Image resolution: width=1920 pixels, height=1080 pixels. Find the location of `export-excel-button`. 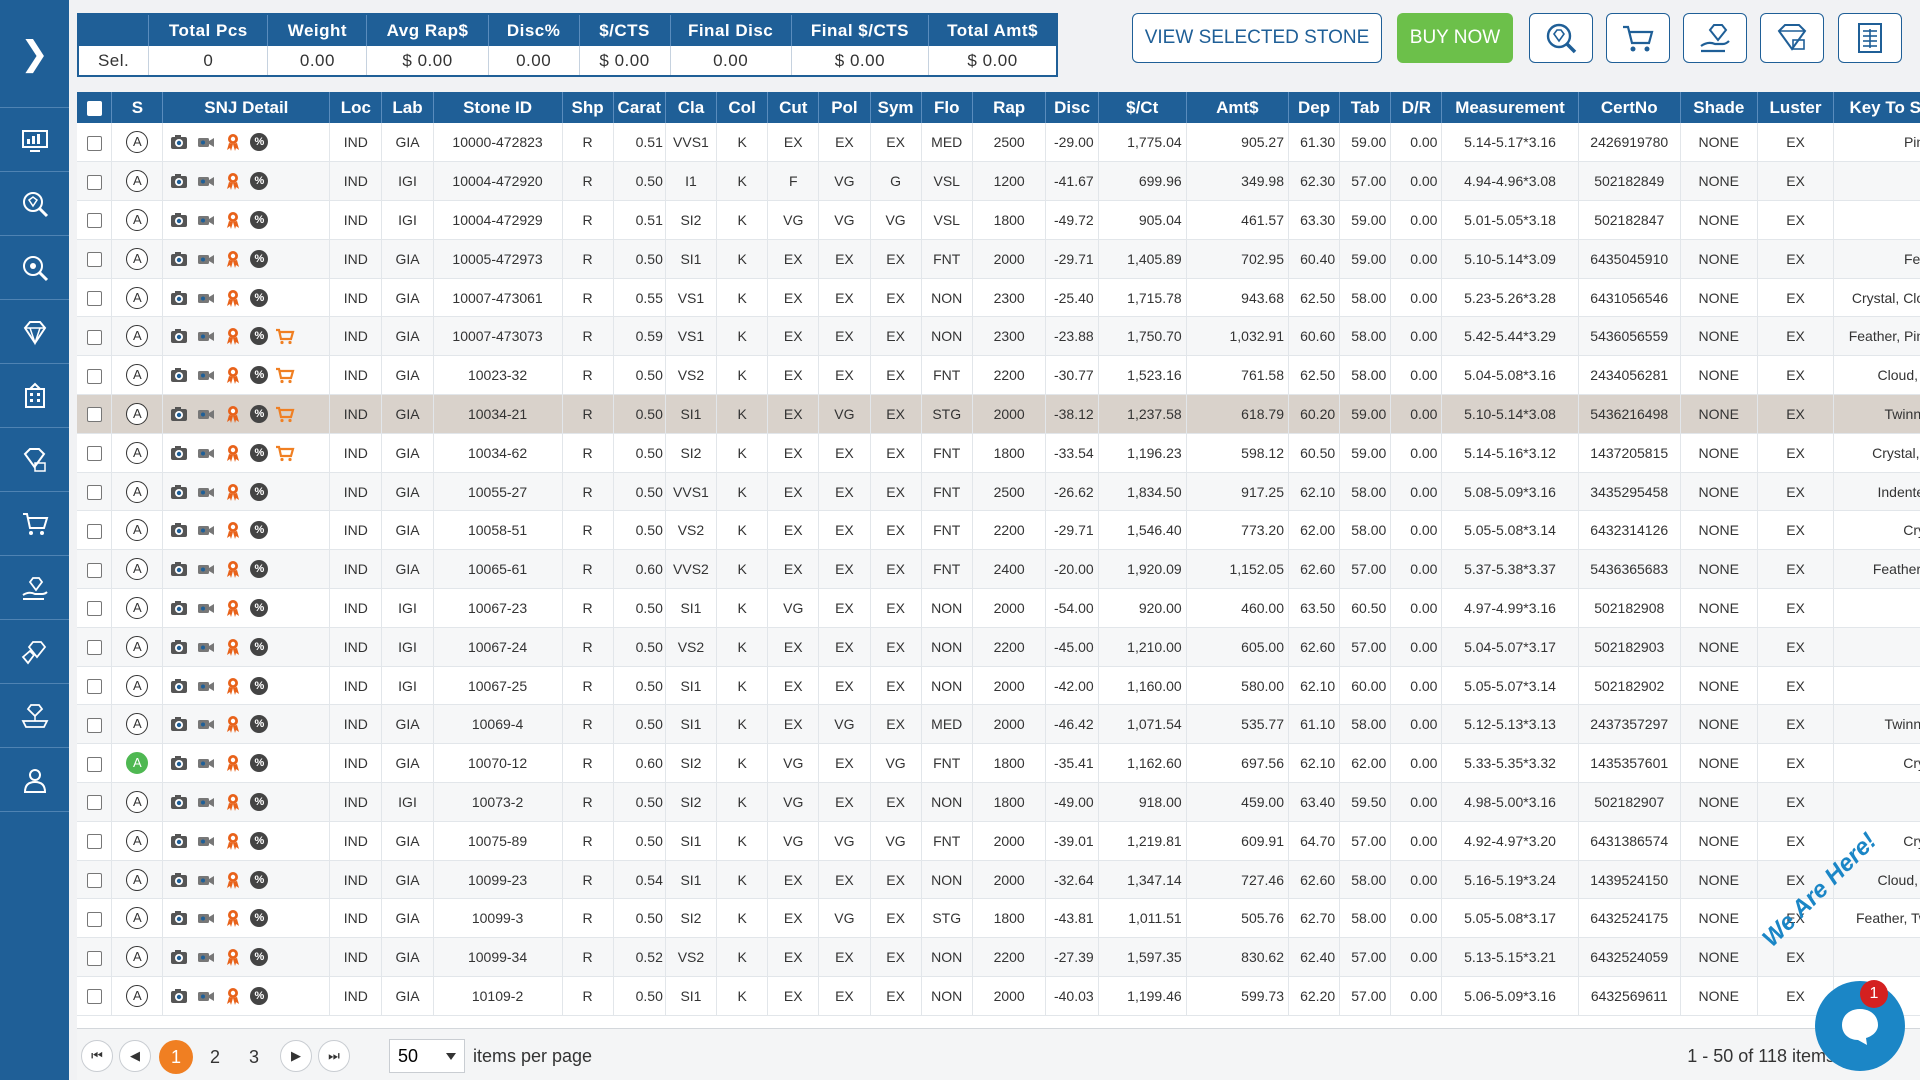

export-excel-button is located at coordinates (1870, 38).